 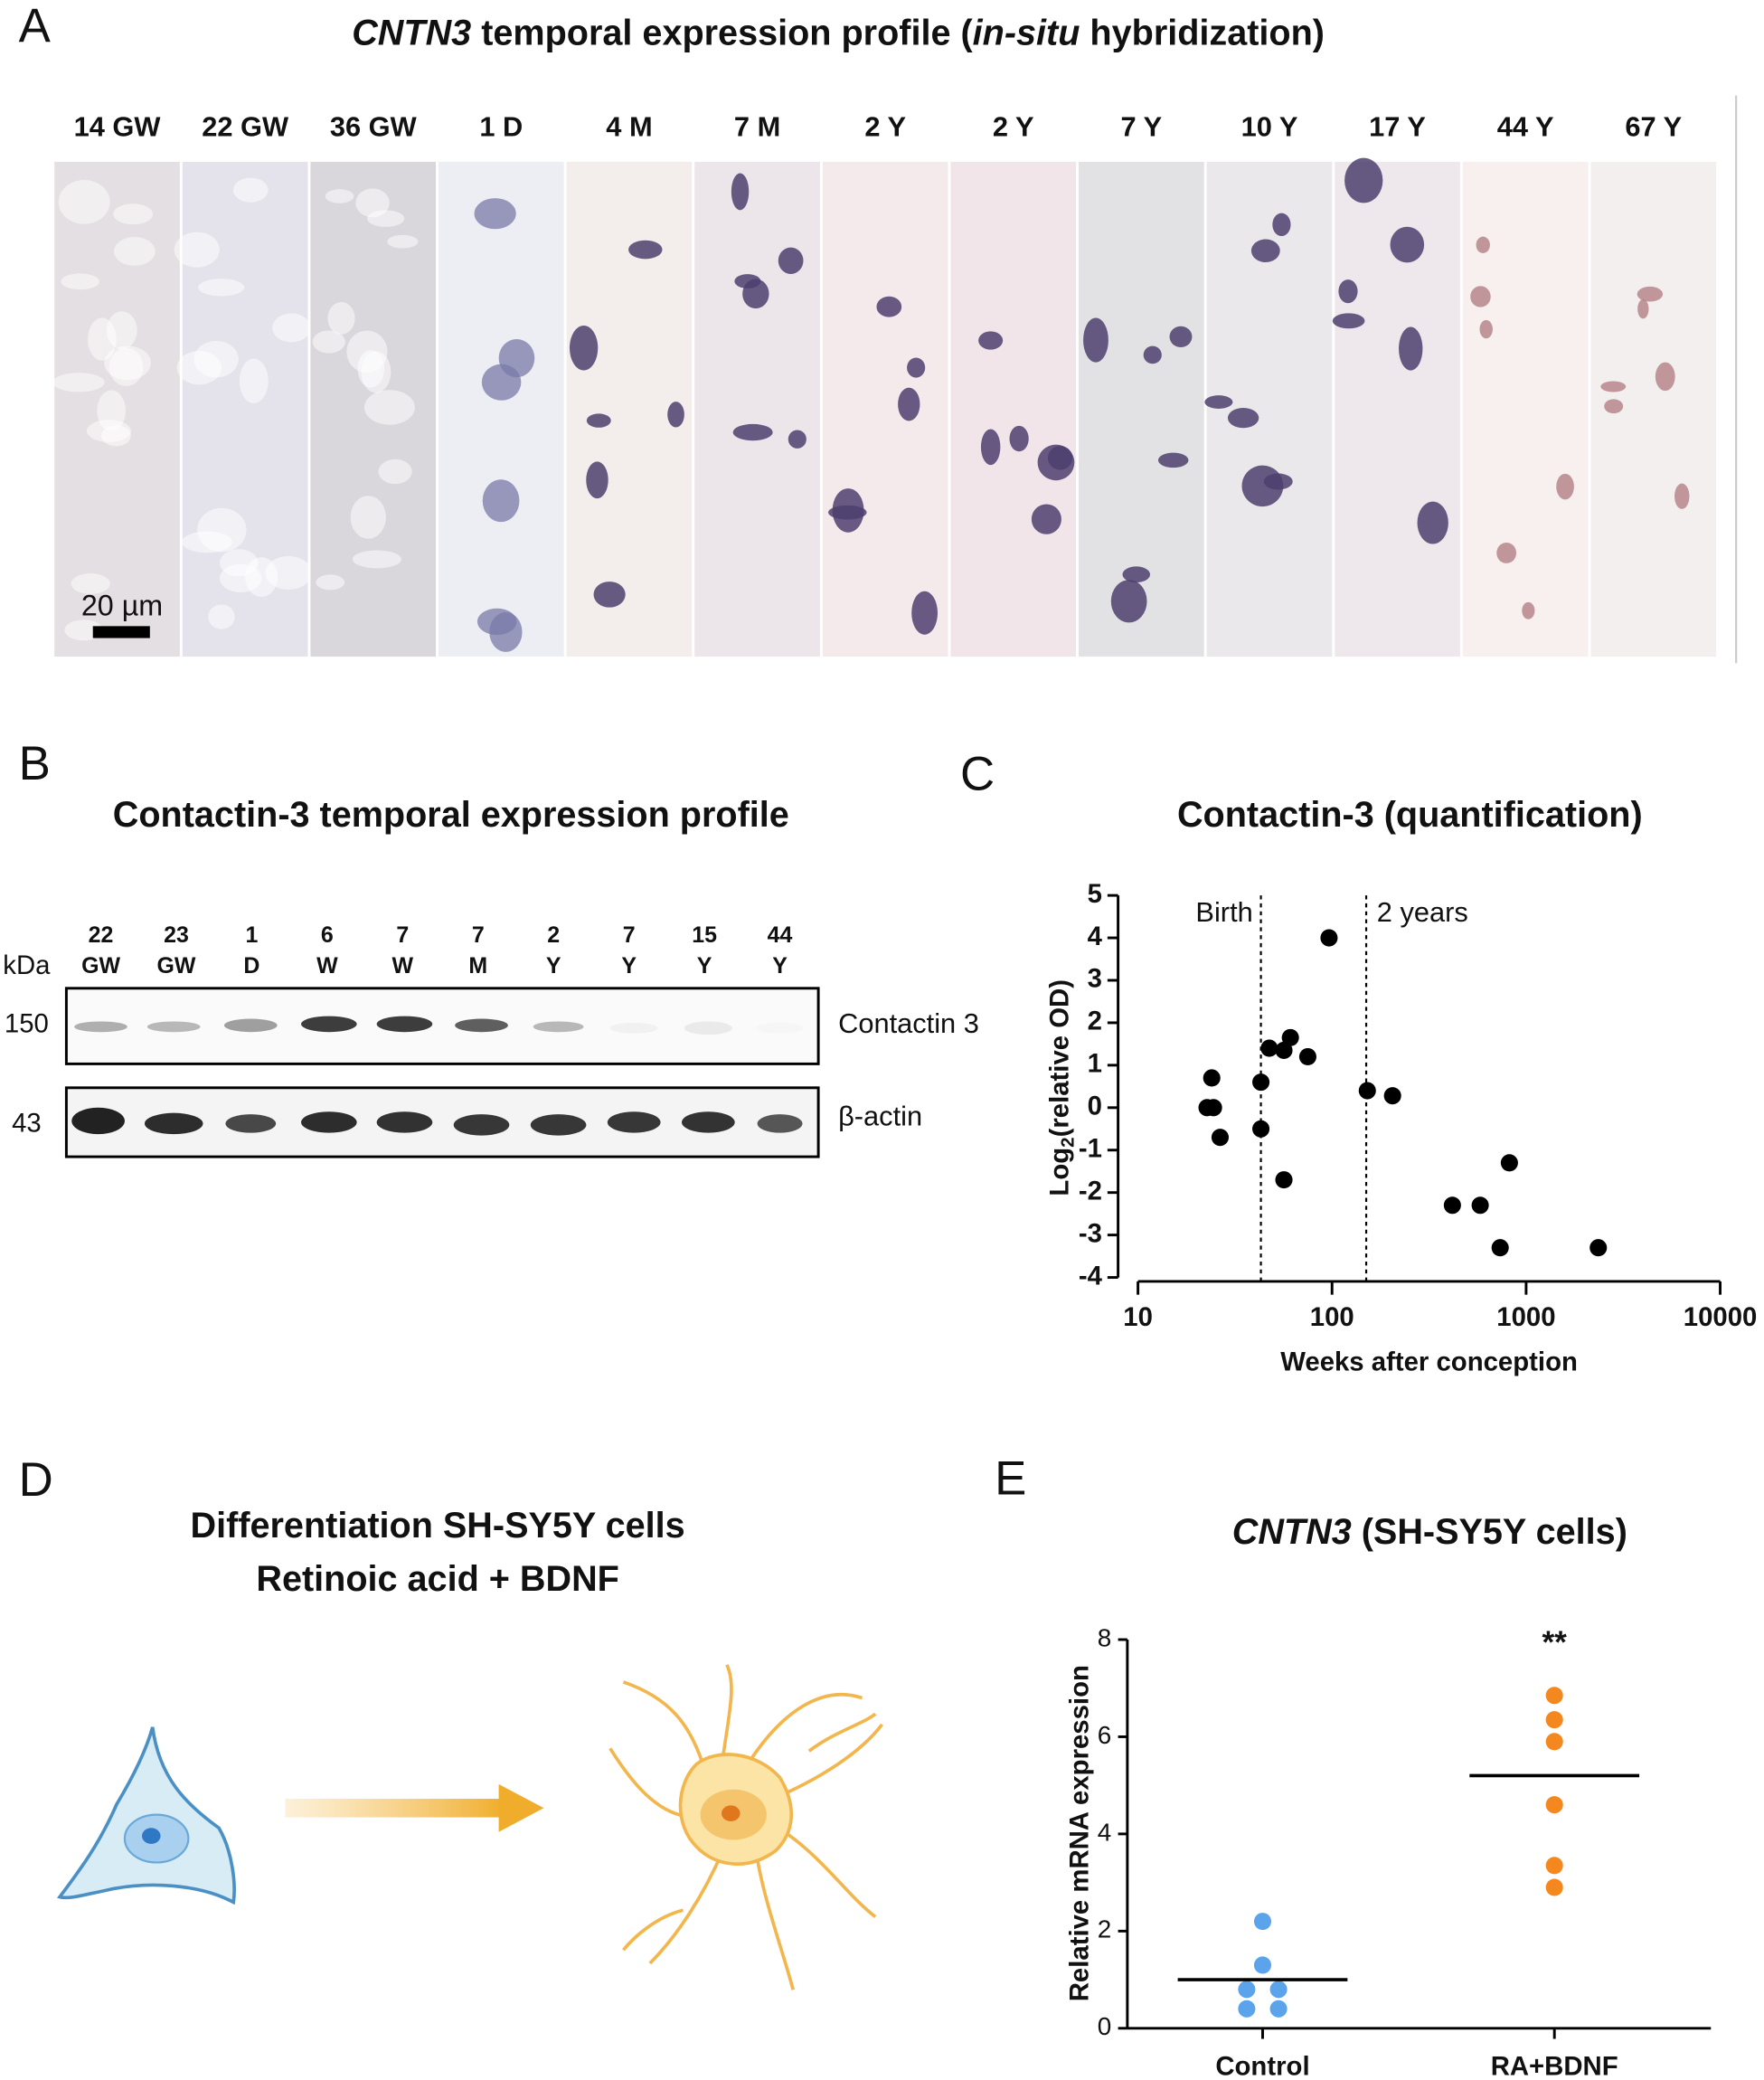 I want to click on y-tick-label: 5, so click(x=1095, y=894).